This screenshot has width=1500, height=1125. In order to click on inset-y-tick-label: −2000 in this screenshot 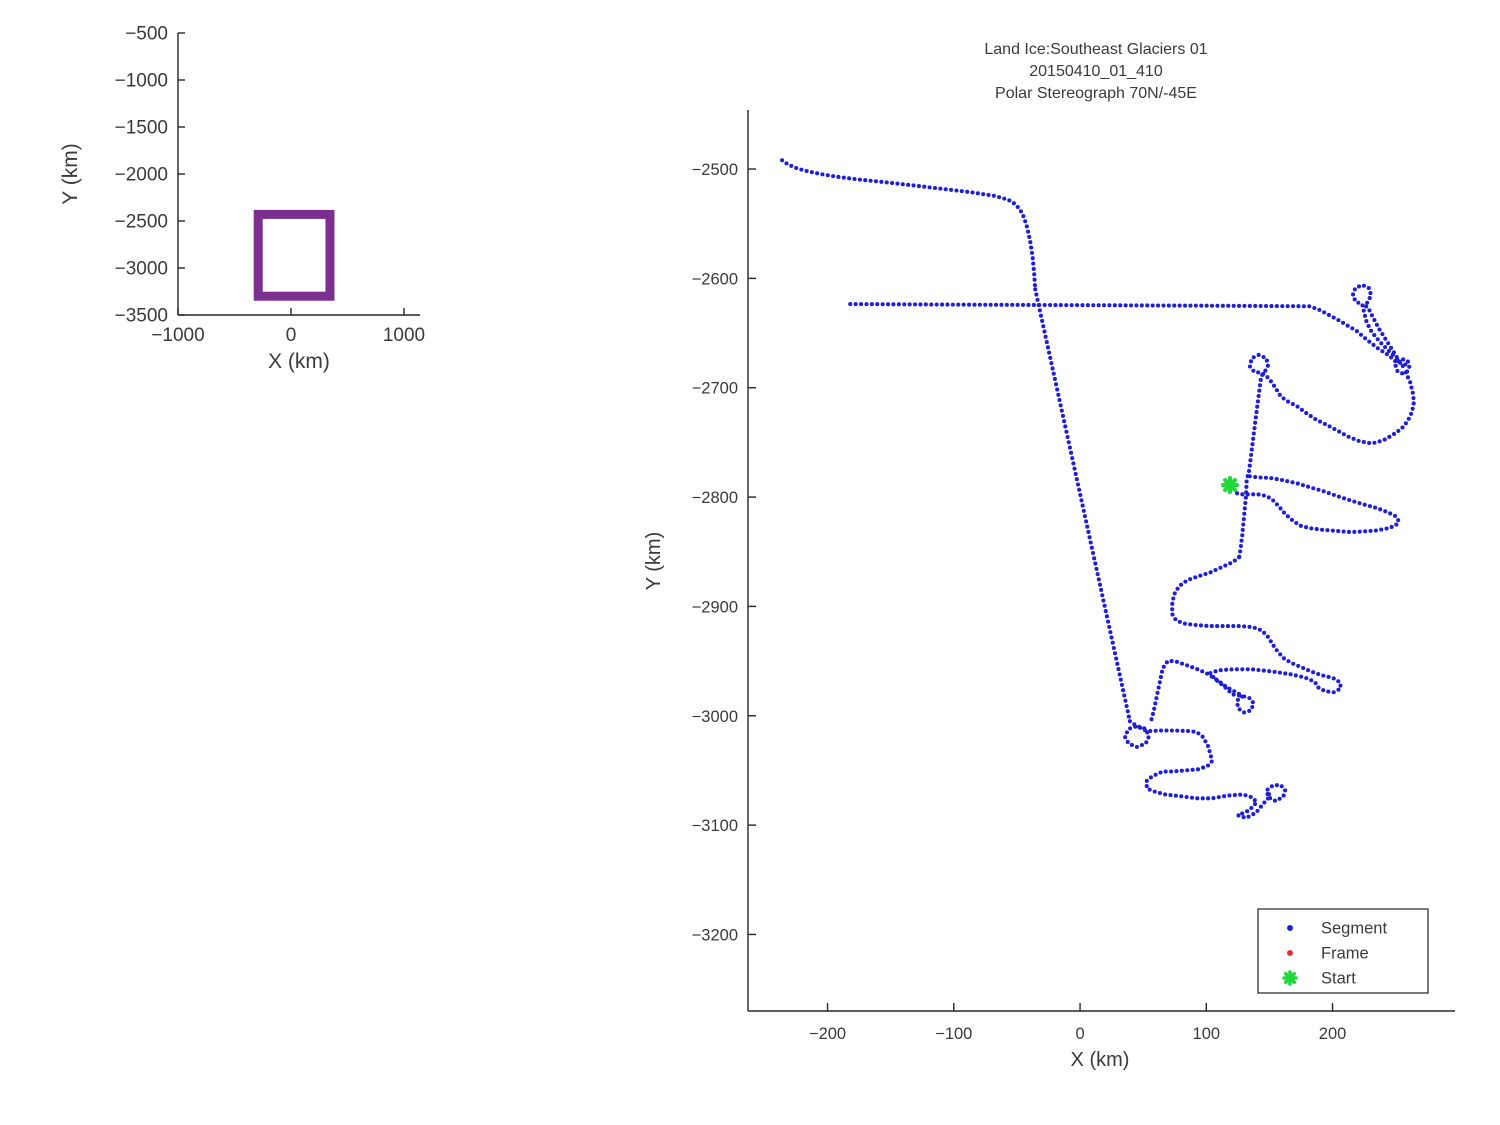, I will do `click(141, 175)`.